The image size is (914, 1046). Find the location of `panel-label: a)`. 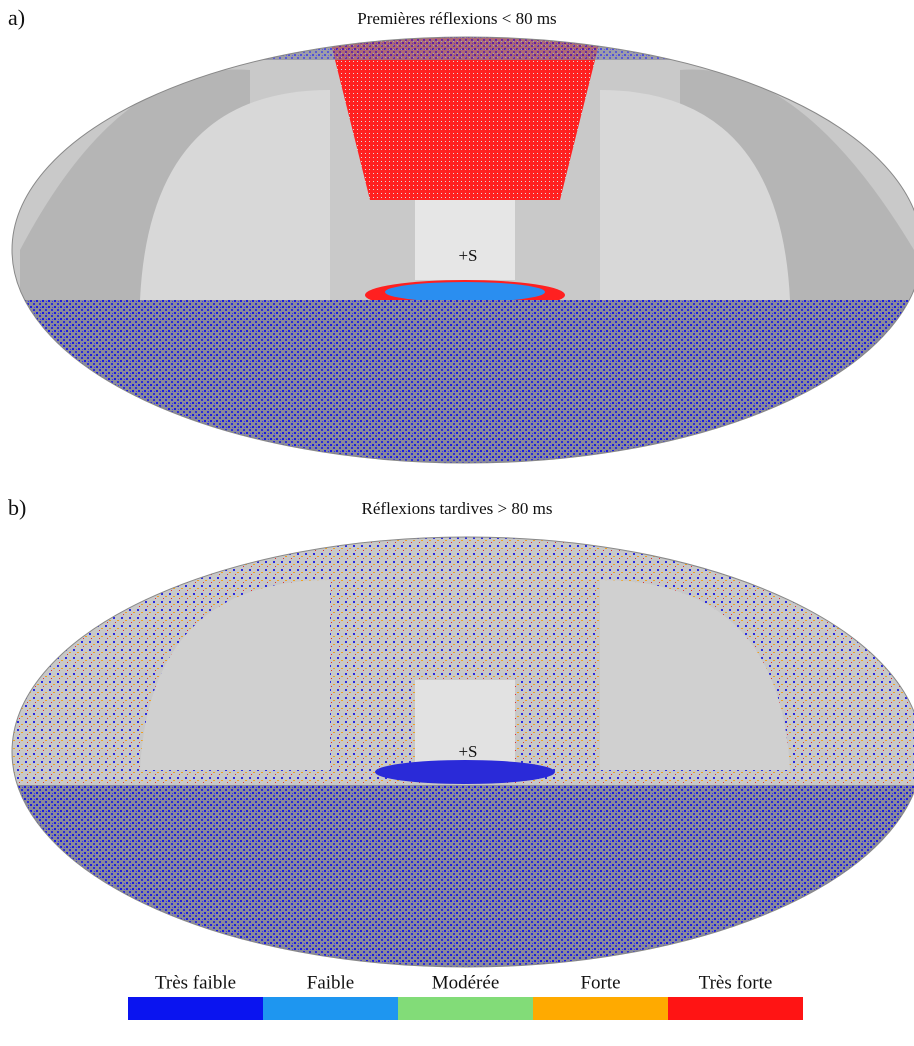

panel-label: a) is located at coordinates (16, 17).